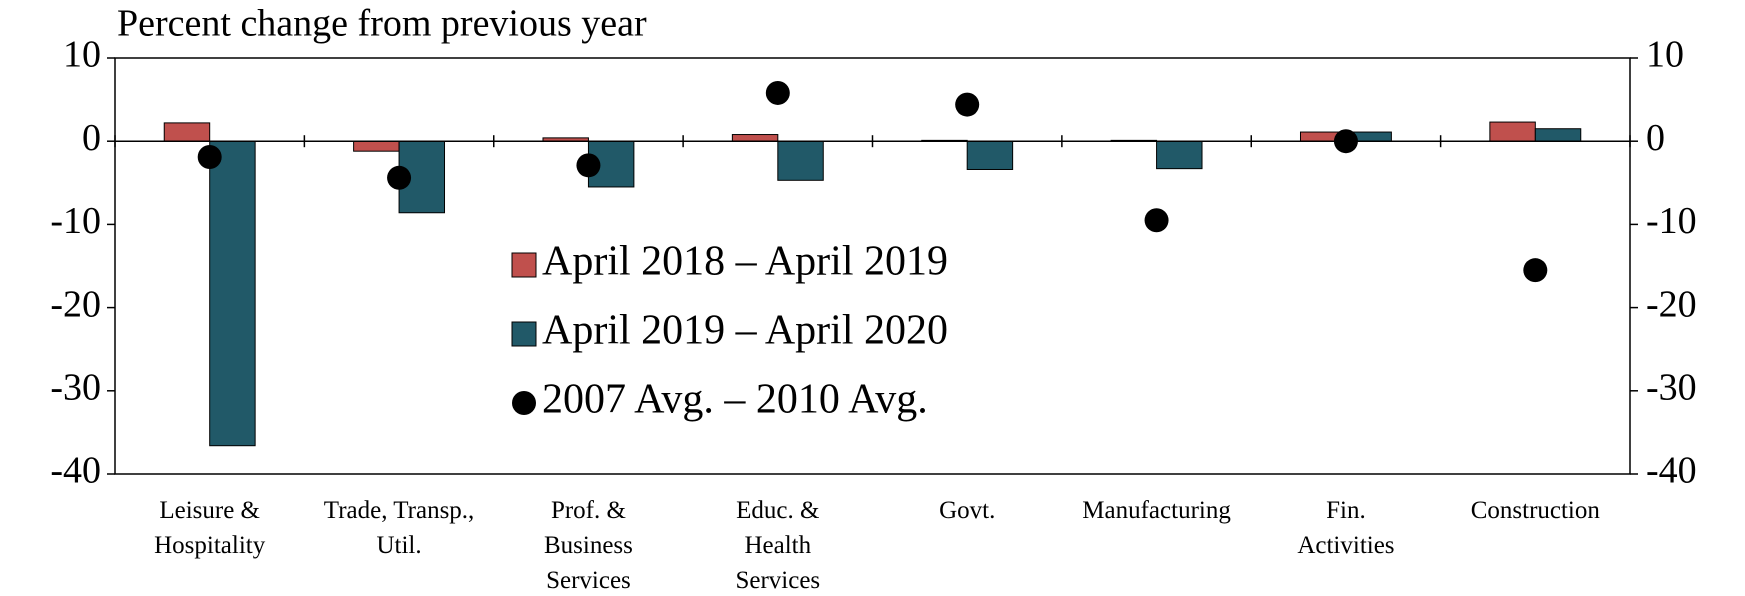 The width and height of the screenshot is (1745, 596). Describe the element at coordinates (75, 388) in the screenshot. I see `y-tick-label: -30` at that location.